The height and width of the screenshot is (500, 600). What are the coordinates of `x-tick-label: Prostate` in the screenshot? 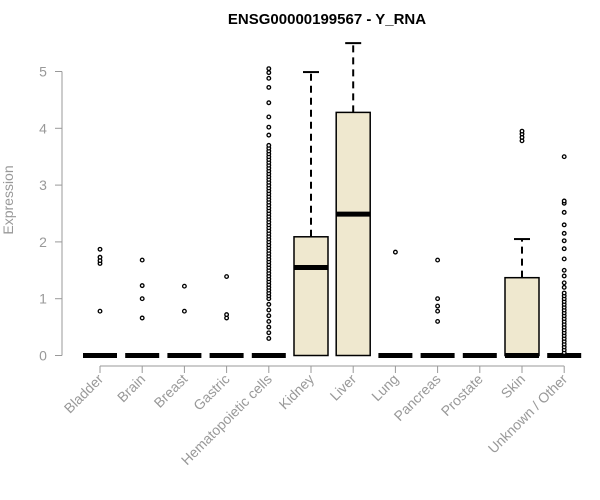 It's located at (462, 395).